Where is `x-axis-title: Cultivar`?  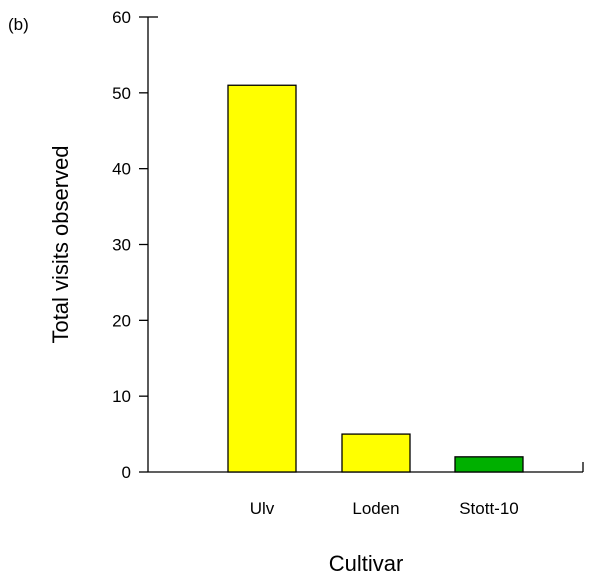
x-axis-title: Cultivar is located at coordinates (366, 563).